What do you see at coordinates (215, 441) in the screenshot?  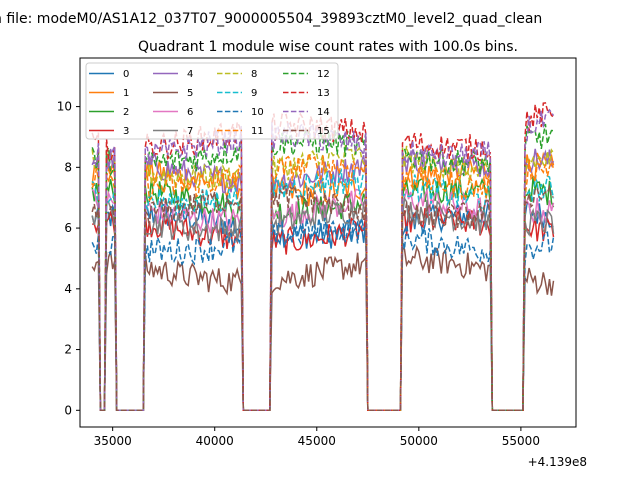 I see `x-tick-label: 40000` at bounding box center [215, 441].